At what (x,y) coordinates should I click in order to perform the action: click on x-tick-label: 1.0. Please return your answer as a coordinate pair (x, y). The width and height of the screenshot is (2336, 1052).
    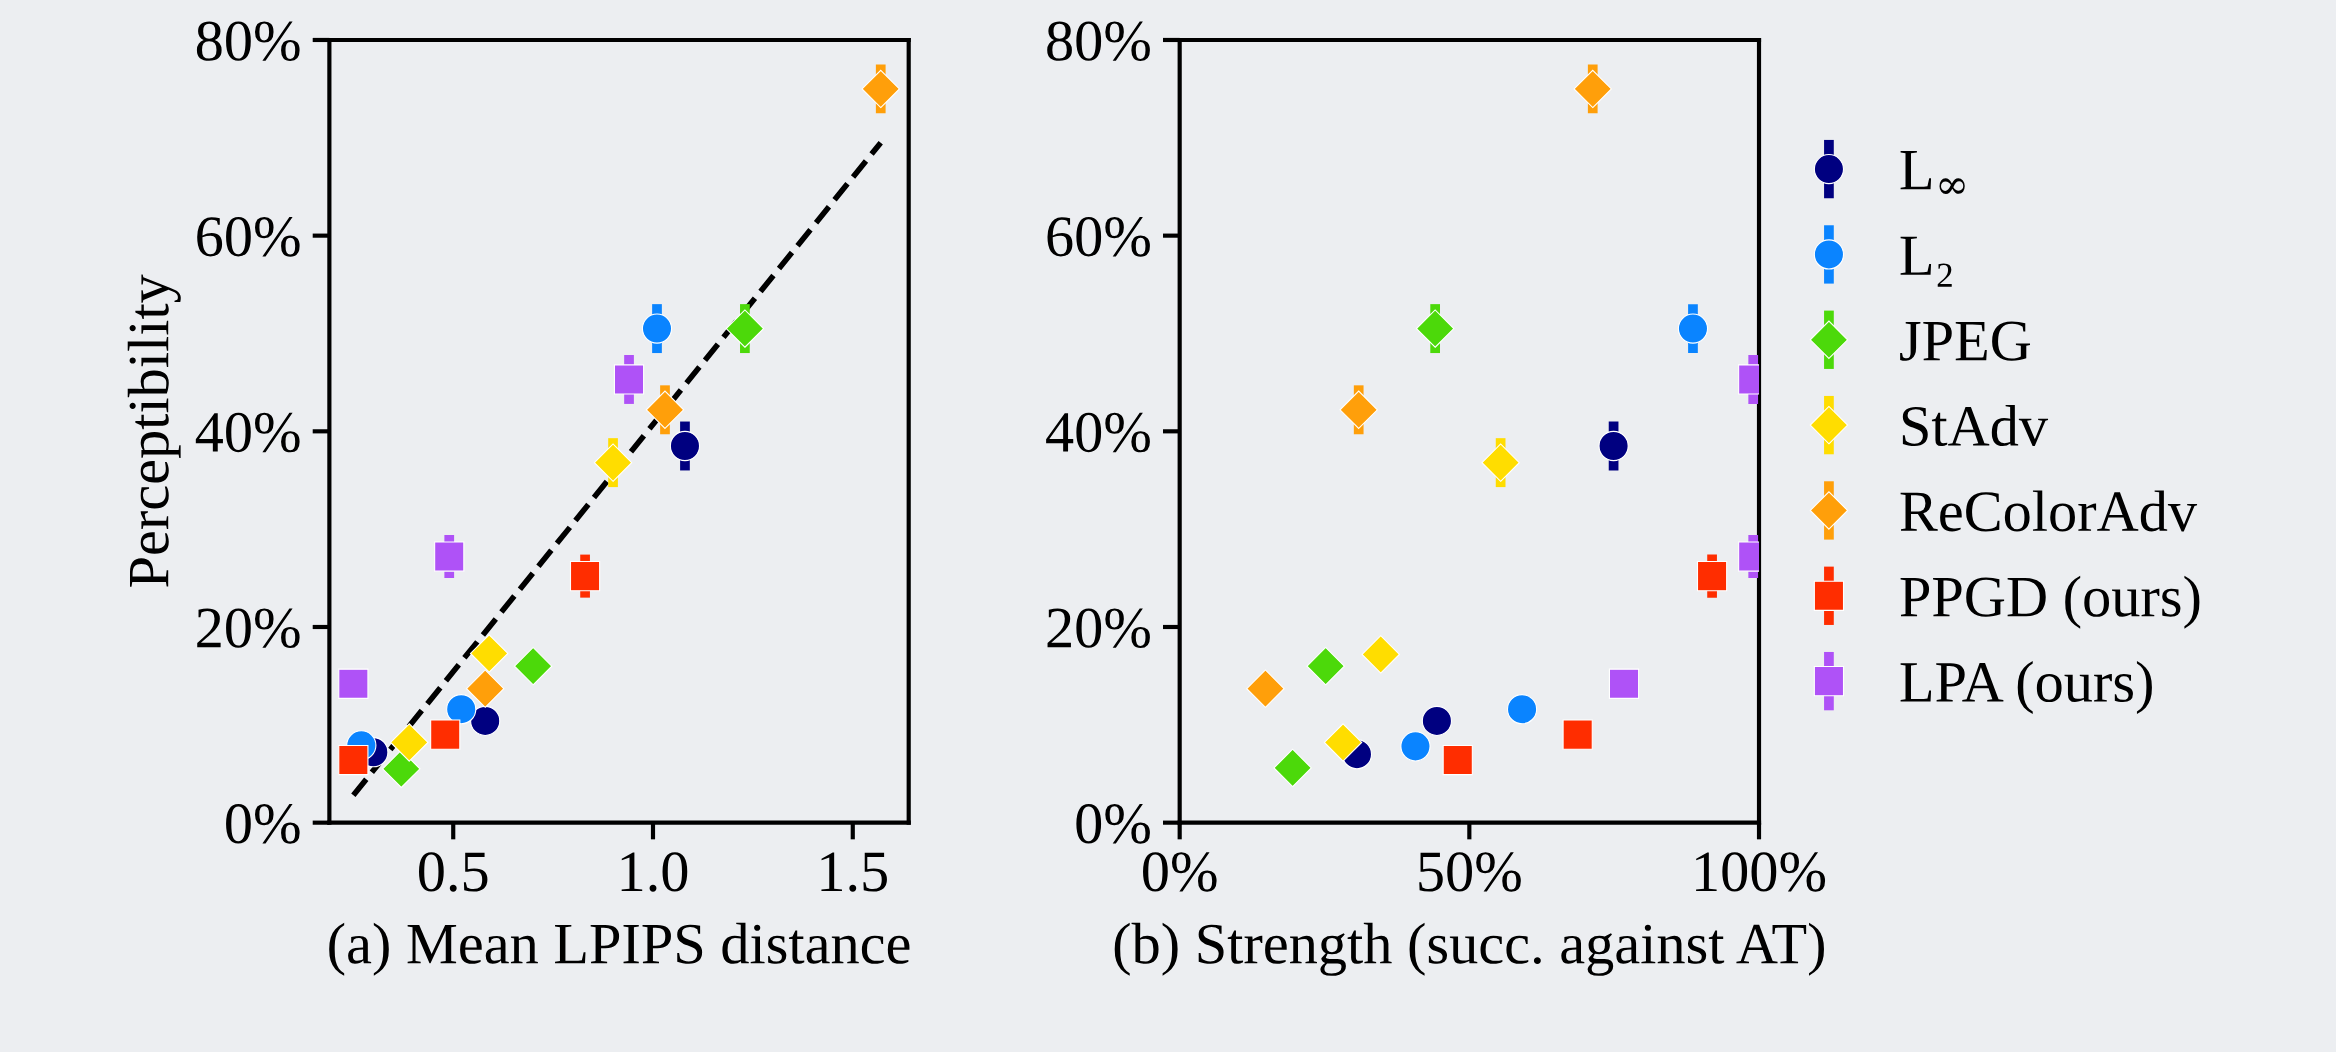
    Looking at the image, I should click on (654, 872).